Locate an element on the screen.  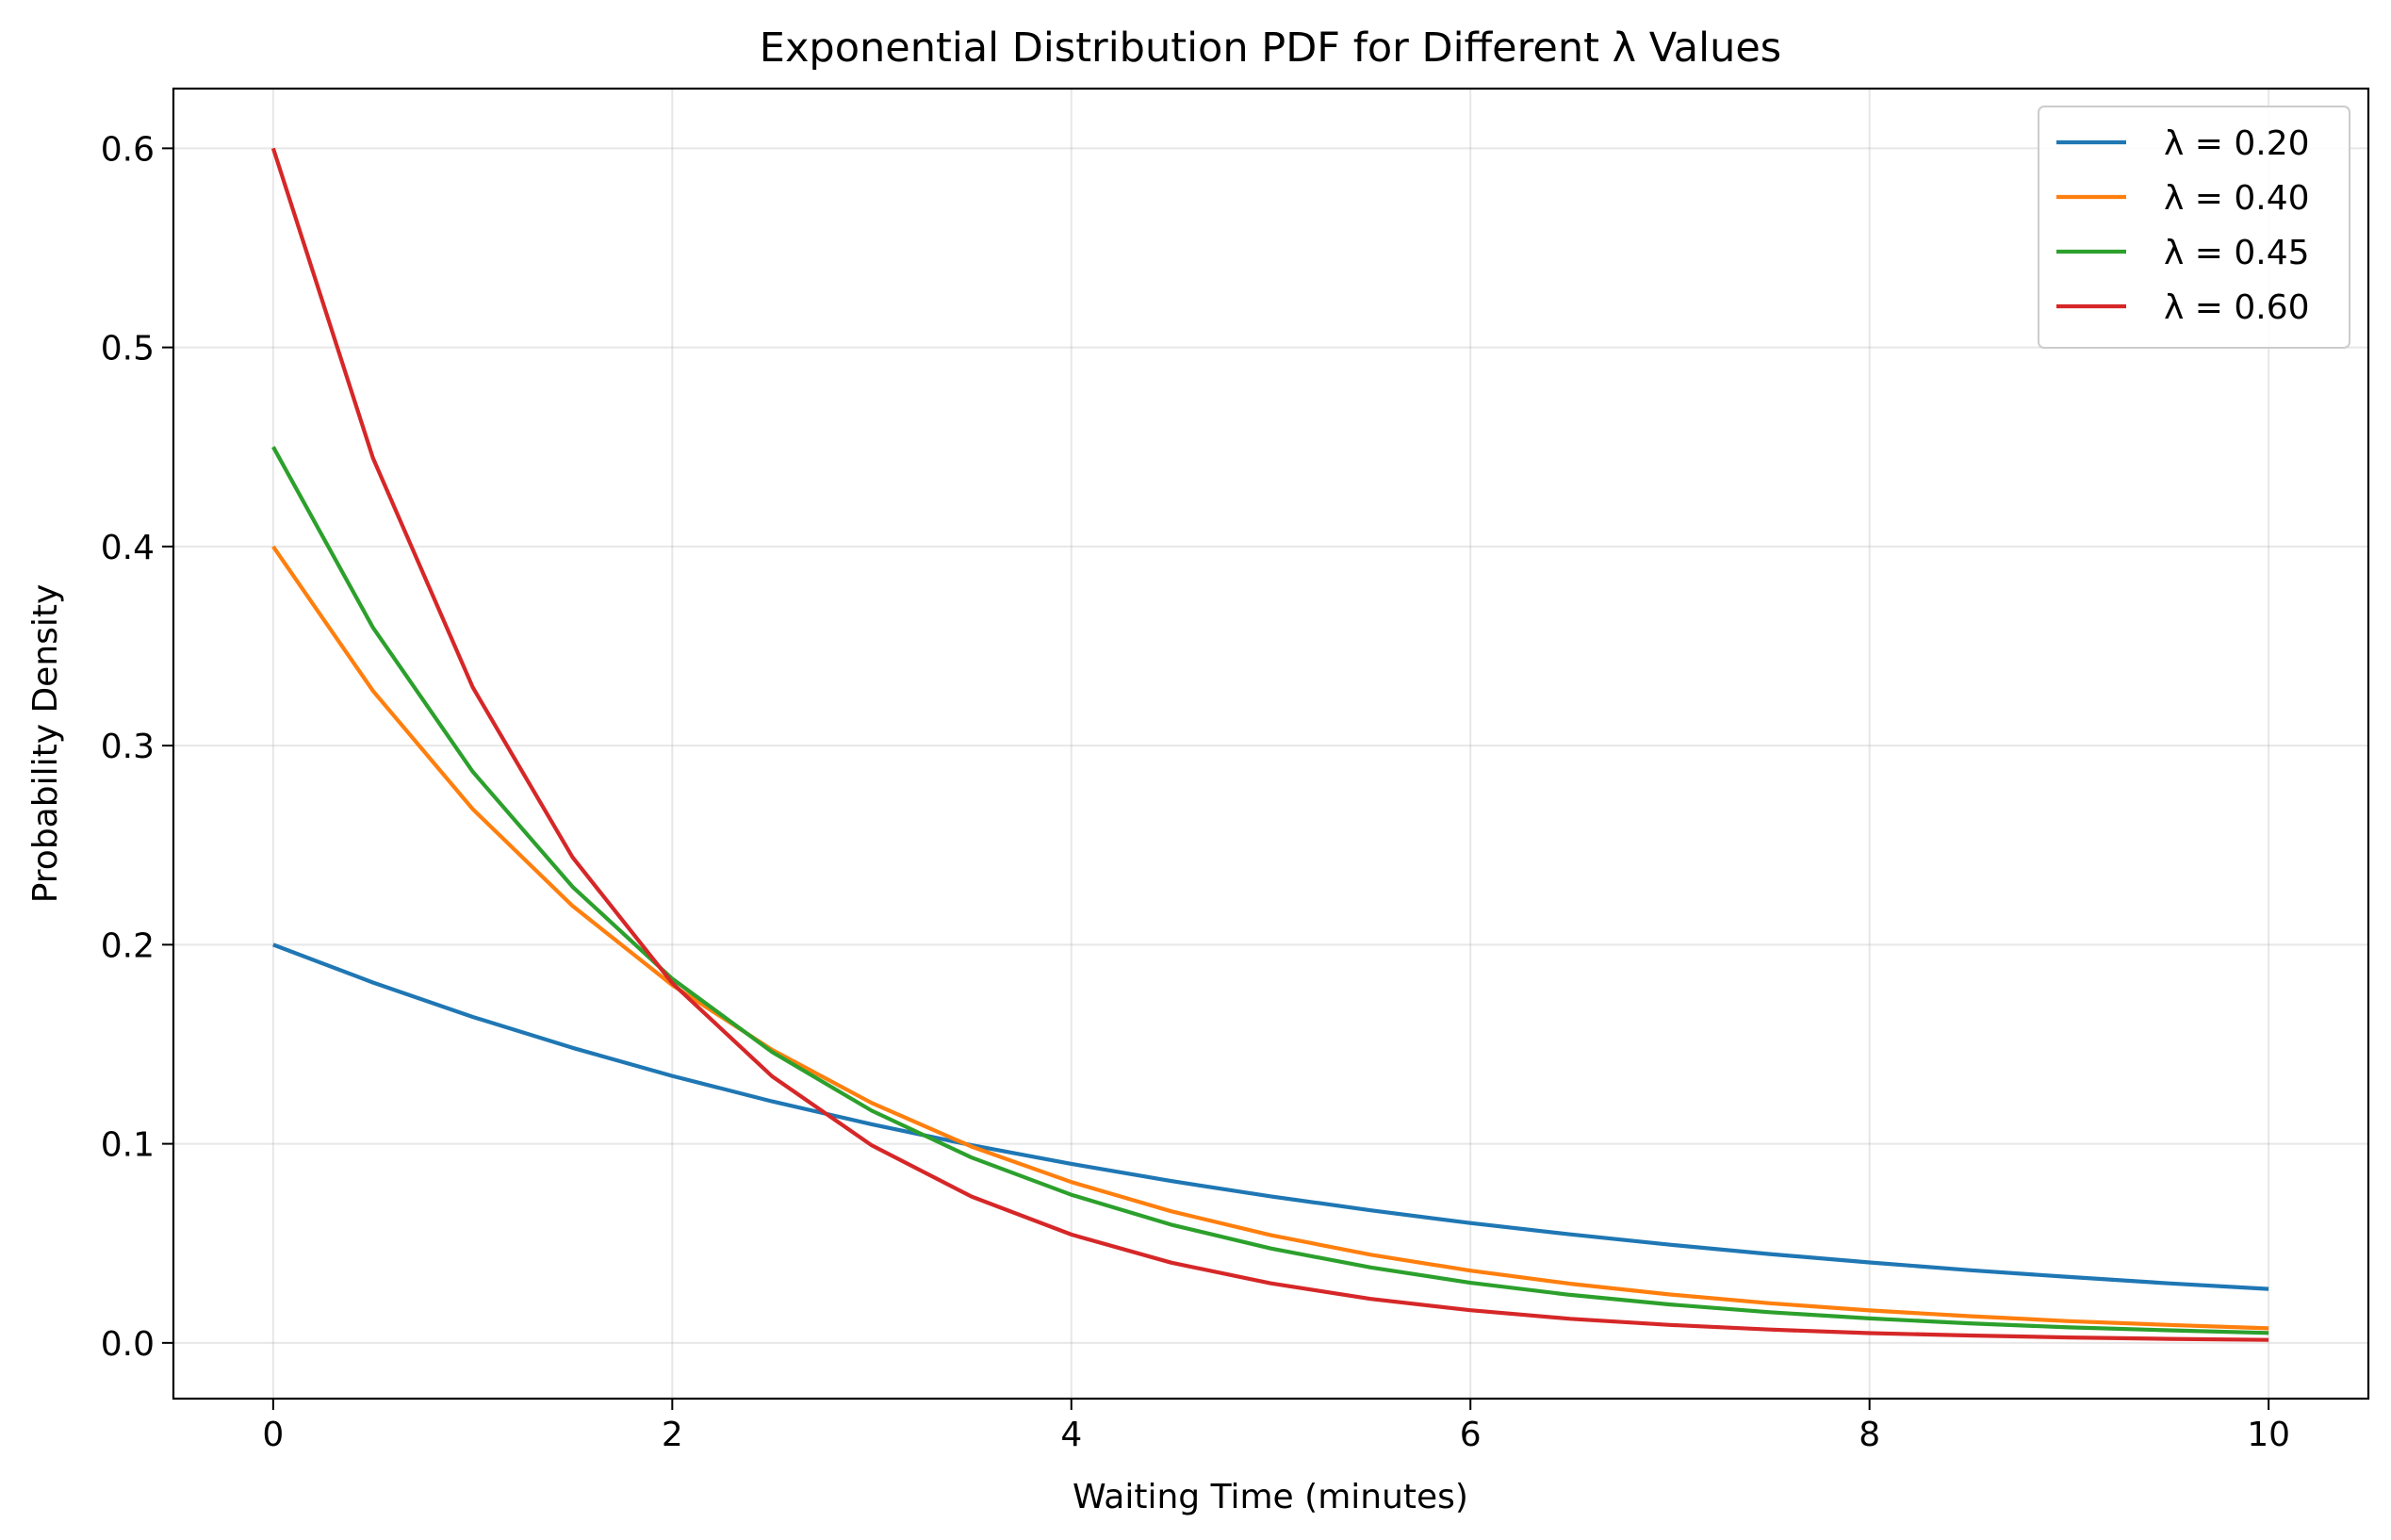
legend-entries: λ = 0.20 λ = 0.40 λ = 0.45 λ = 0.60 is located at coordinates (2183, 225).